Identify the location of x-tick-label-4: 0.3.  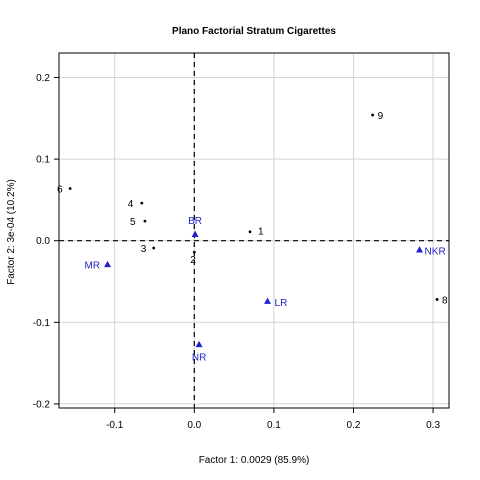
(433, 425).